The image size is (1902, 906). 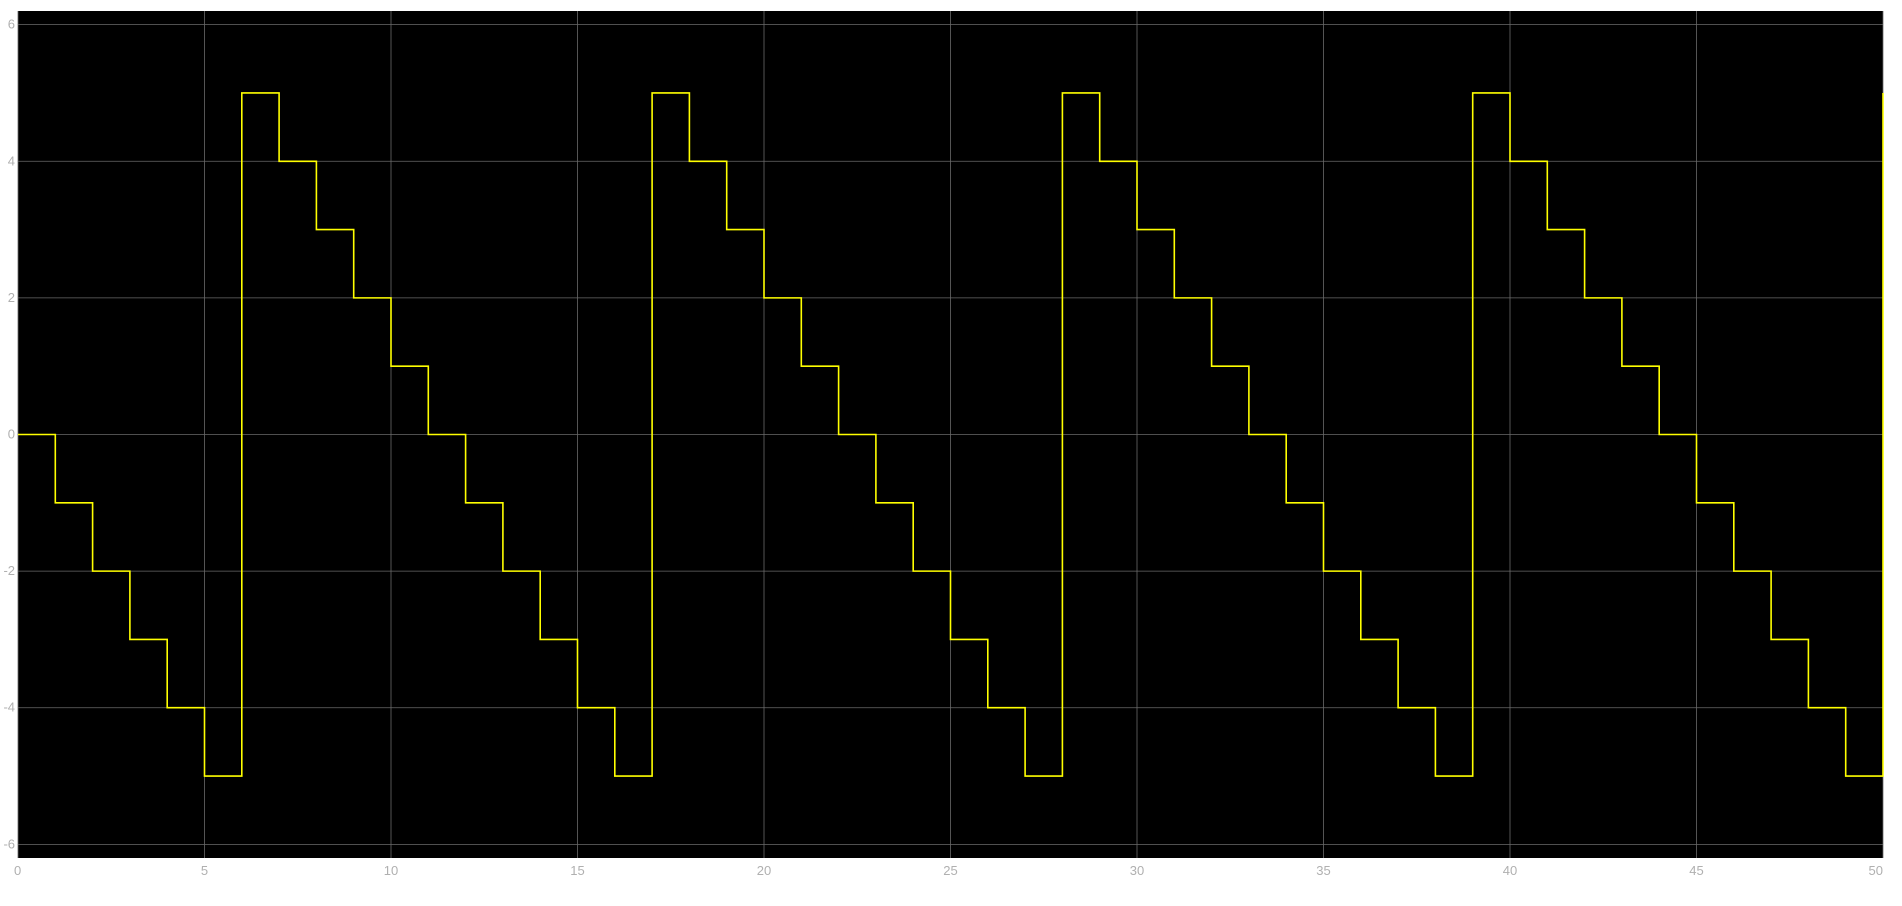 I want to click on x-tick-label: 25, so click(x=950, y=870).